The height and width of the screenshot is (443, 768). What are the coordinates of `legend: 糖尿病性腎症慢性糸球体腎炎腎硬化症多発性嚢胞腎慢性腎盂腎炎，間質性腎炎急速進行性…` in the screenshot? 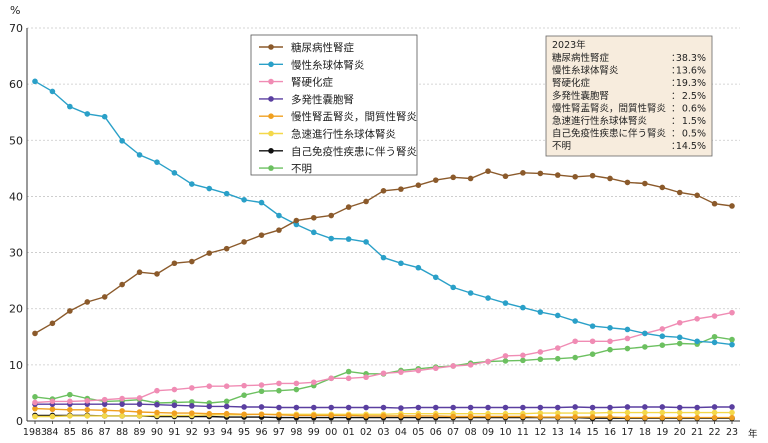 It's located at (333, 105).